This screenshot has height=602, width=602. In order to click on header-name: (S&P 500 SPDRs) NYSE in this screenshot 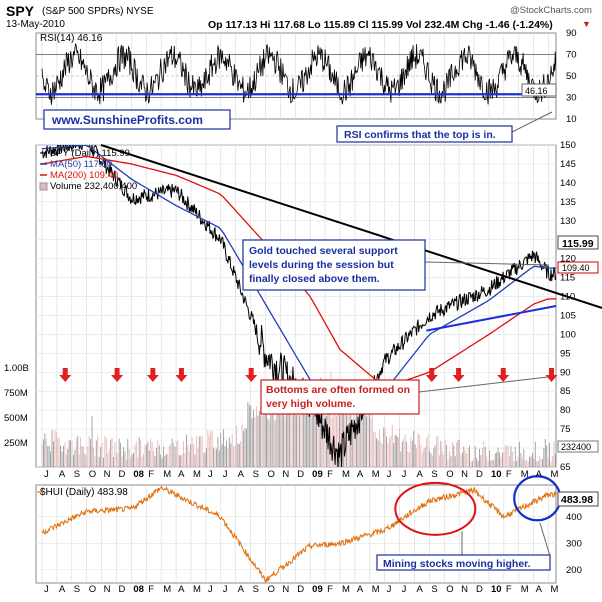, I will do `click(98, 11)`.